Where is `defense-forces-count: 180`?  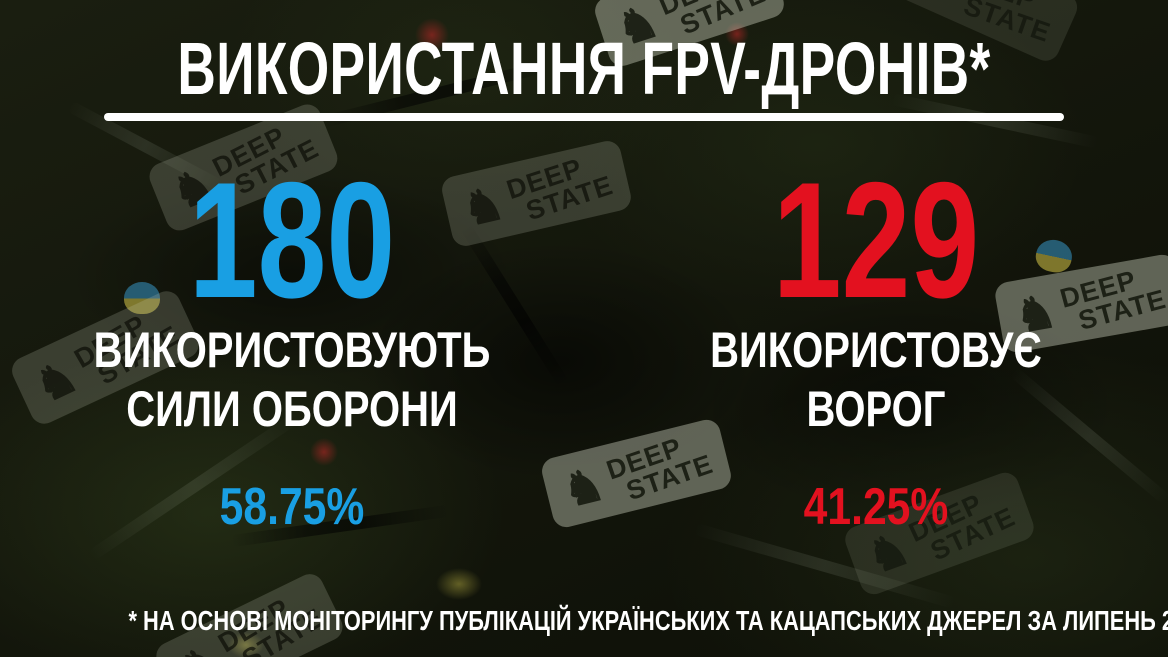
defense-forces-count: 180 is located at coordinates (292, 240).